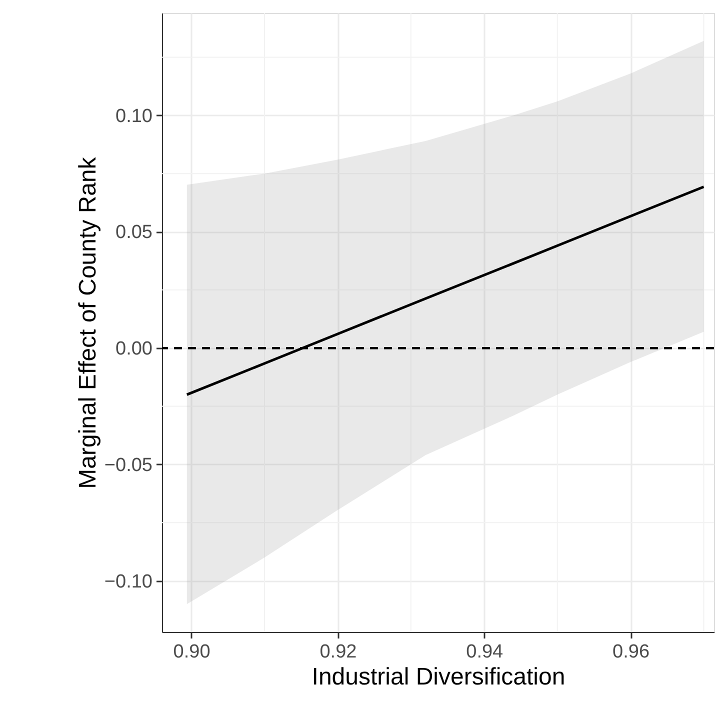  Describe the element at coordinates (134, 233) in the screenshot. I see `y-tick-label: 0.05` at that location.